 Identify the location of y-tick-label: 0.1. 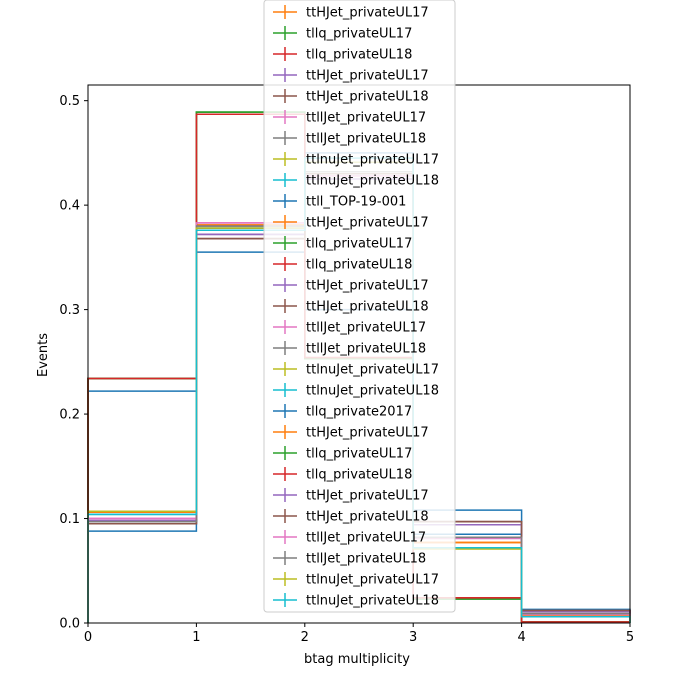
(69, 519).